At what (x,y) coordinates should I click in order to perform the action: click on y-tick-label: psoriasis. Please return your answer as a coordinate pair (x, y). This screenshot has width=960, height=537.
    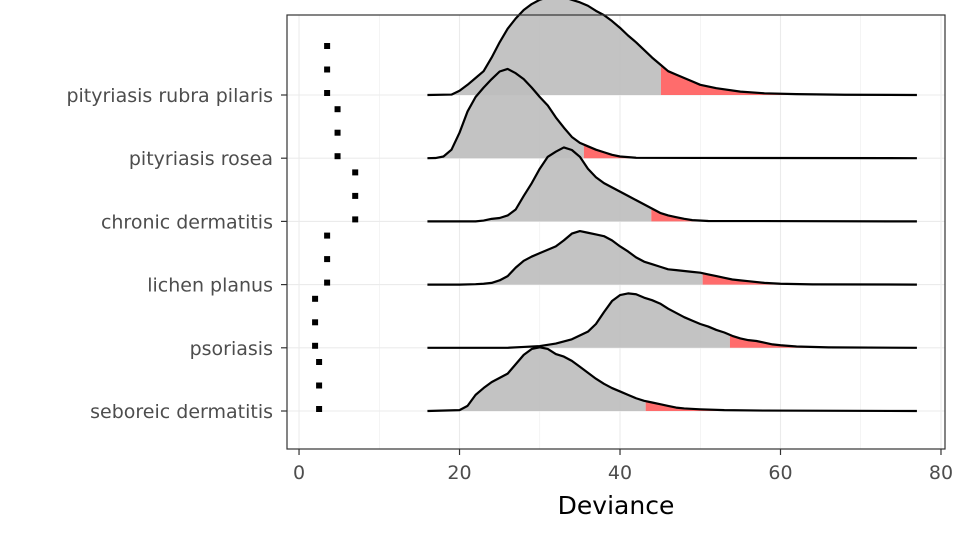
    Looking at the image, I should click on (231, 349).